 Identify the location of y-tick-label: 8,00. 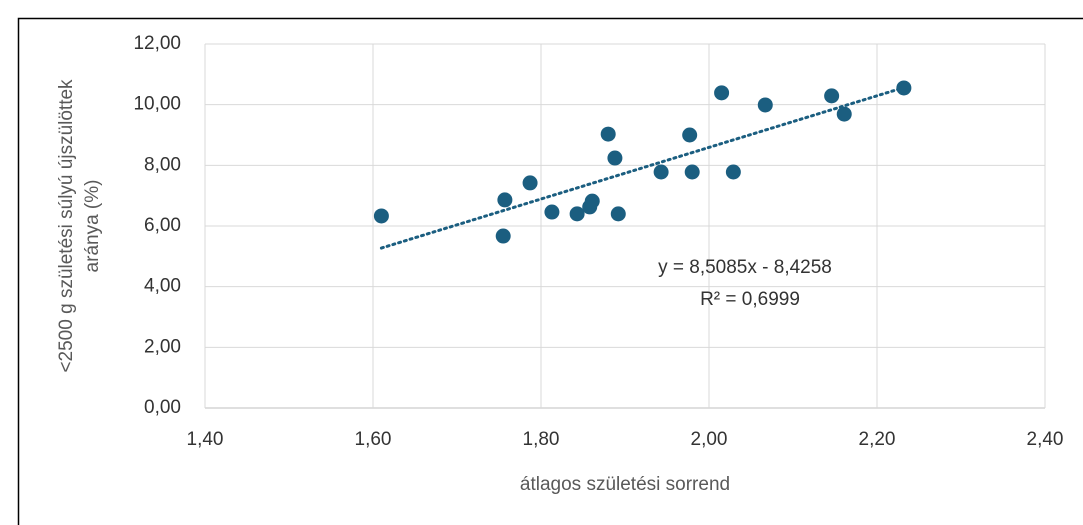
(162, 164).